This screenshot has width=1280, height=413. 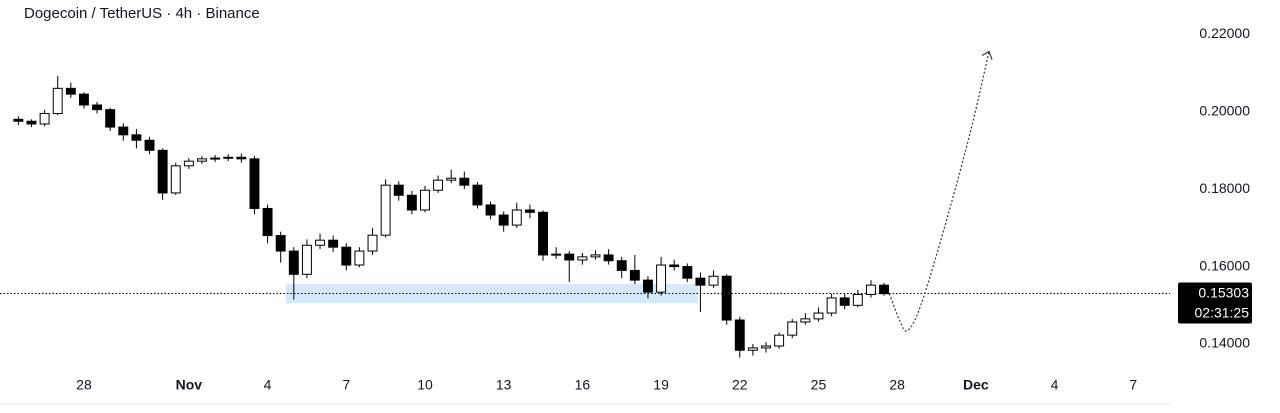 What do you see at coordinates (583, 385) in the screenshot?
I see `x-tick-label: 16` at bounding box center [583, 385].